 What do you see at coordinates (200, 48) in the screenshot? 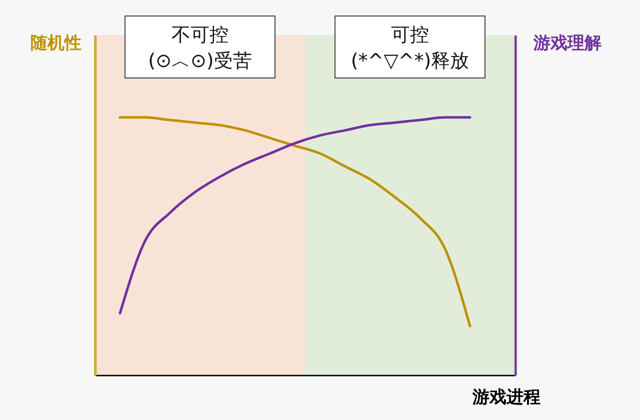
I see `text: 不可控 (⊙︿⊙)受苦` at bounding box center [200, 48].